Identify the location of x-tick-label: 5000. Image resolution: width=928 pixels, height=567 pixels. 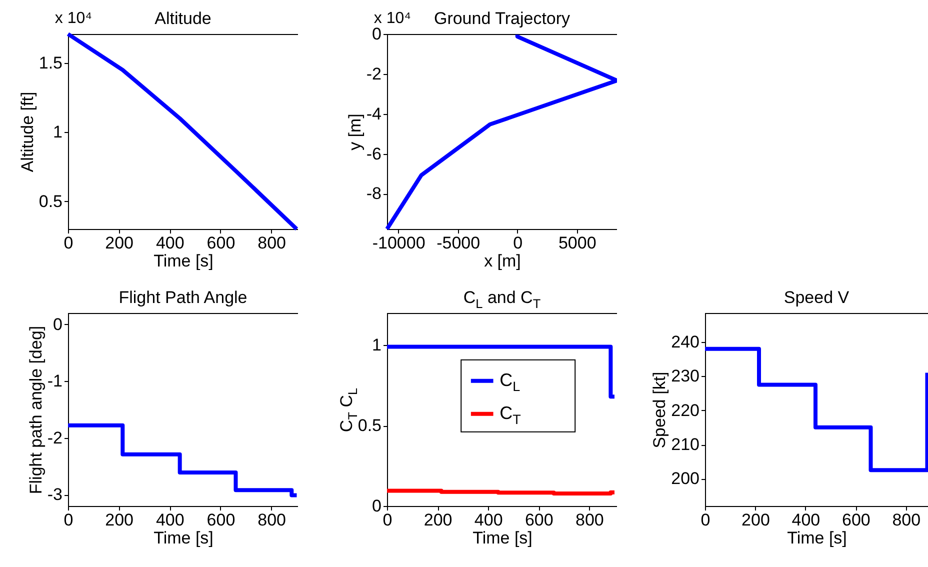
(577, 243).